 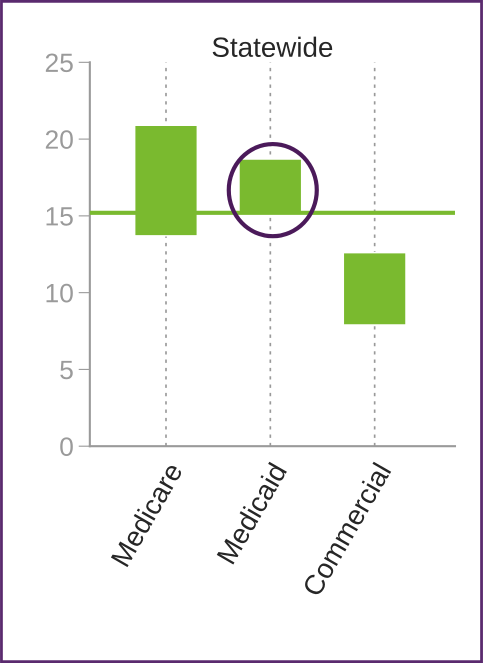 What do you see at coordinates (374, 289) in the screenshot?
I see `bar` at bounding box center [374, 289].